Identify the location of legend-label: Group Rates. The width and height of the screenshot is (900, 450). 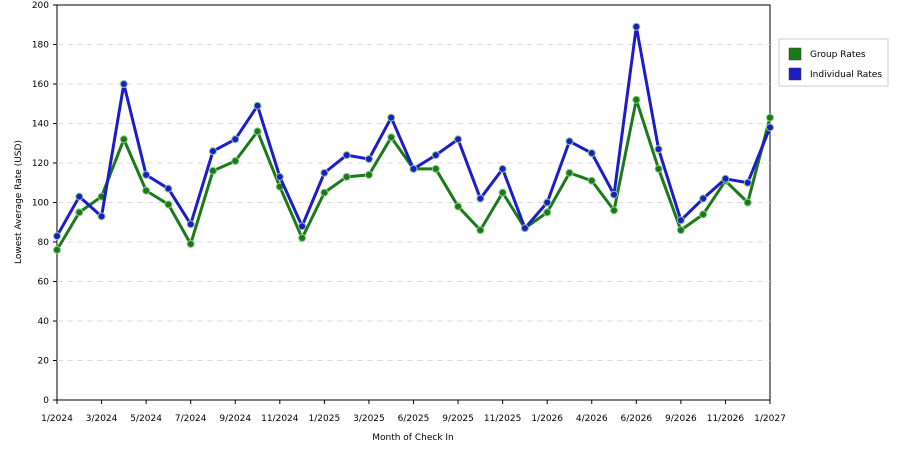
(838, 55).